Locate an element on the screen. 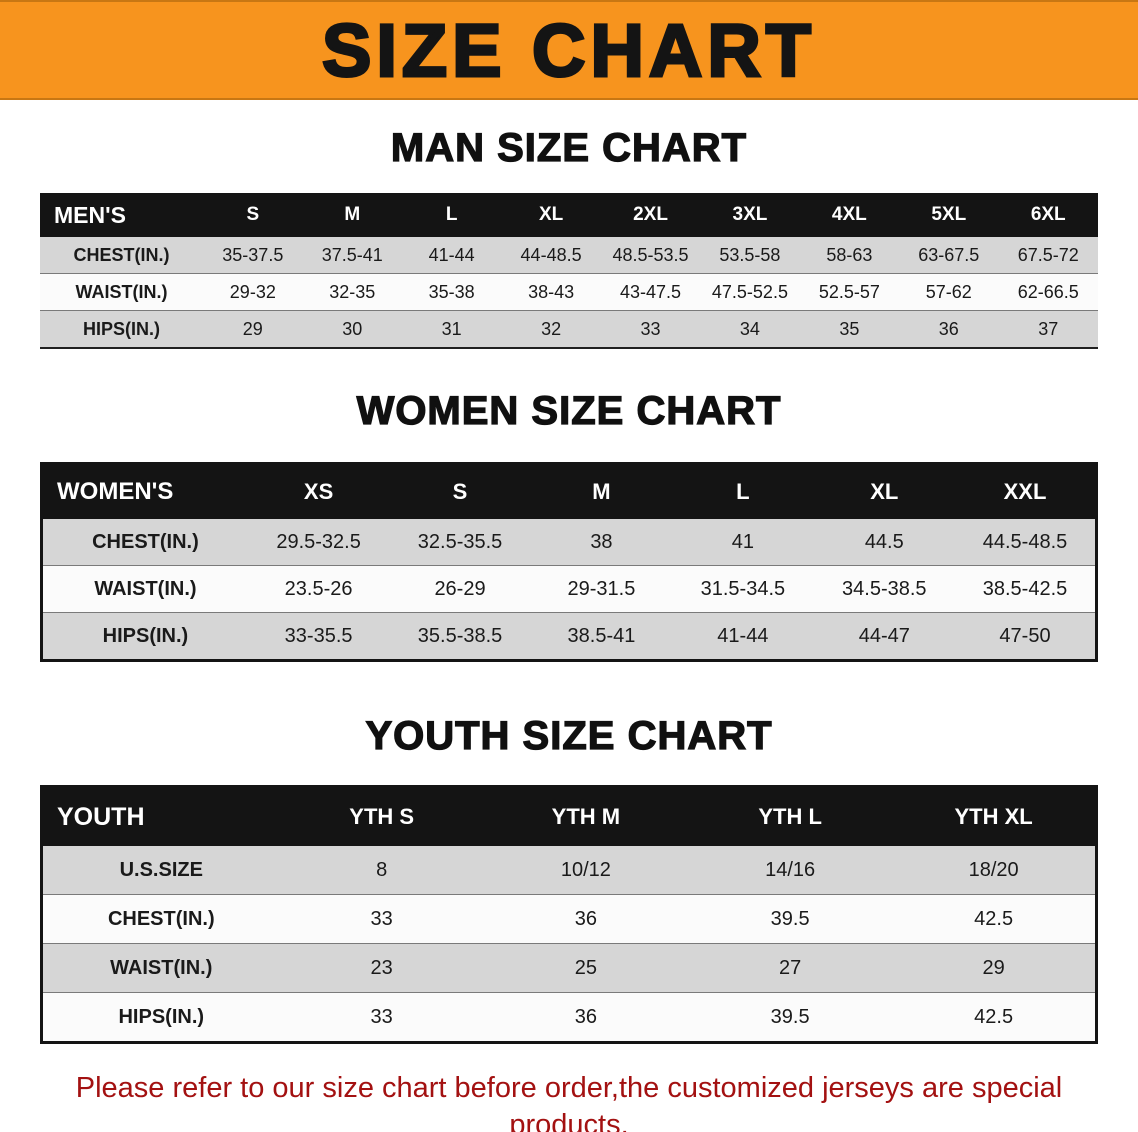  size-value: 35-38 is located at coordinates (451, 291).